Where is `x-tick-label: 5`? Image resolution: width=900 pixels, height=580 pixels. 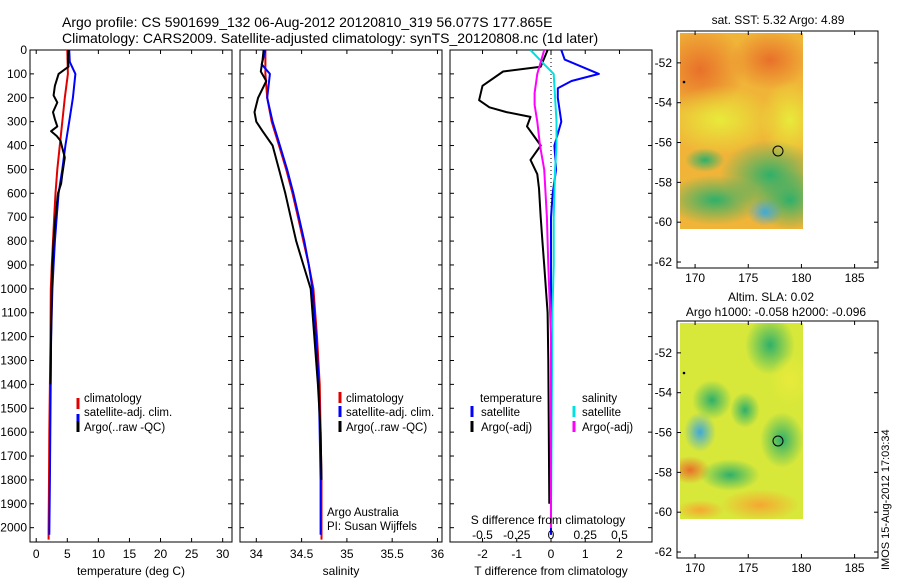
x-tick-label: 5 is located at coordinates (67, 554).